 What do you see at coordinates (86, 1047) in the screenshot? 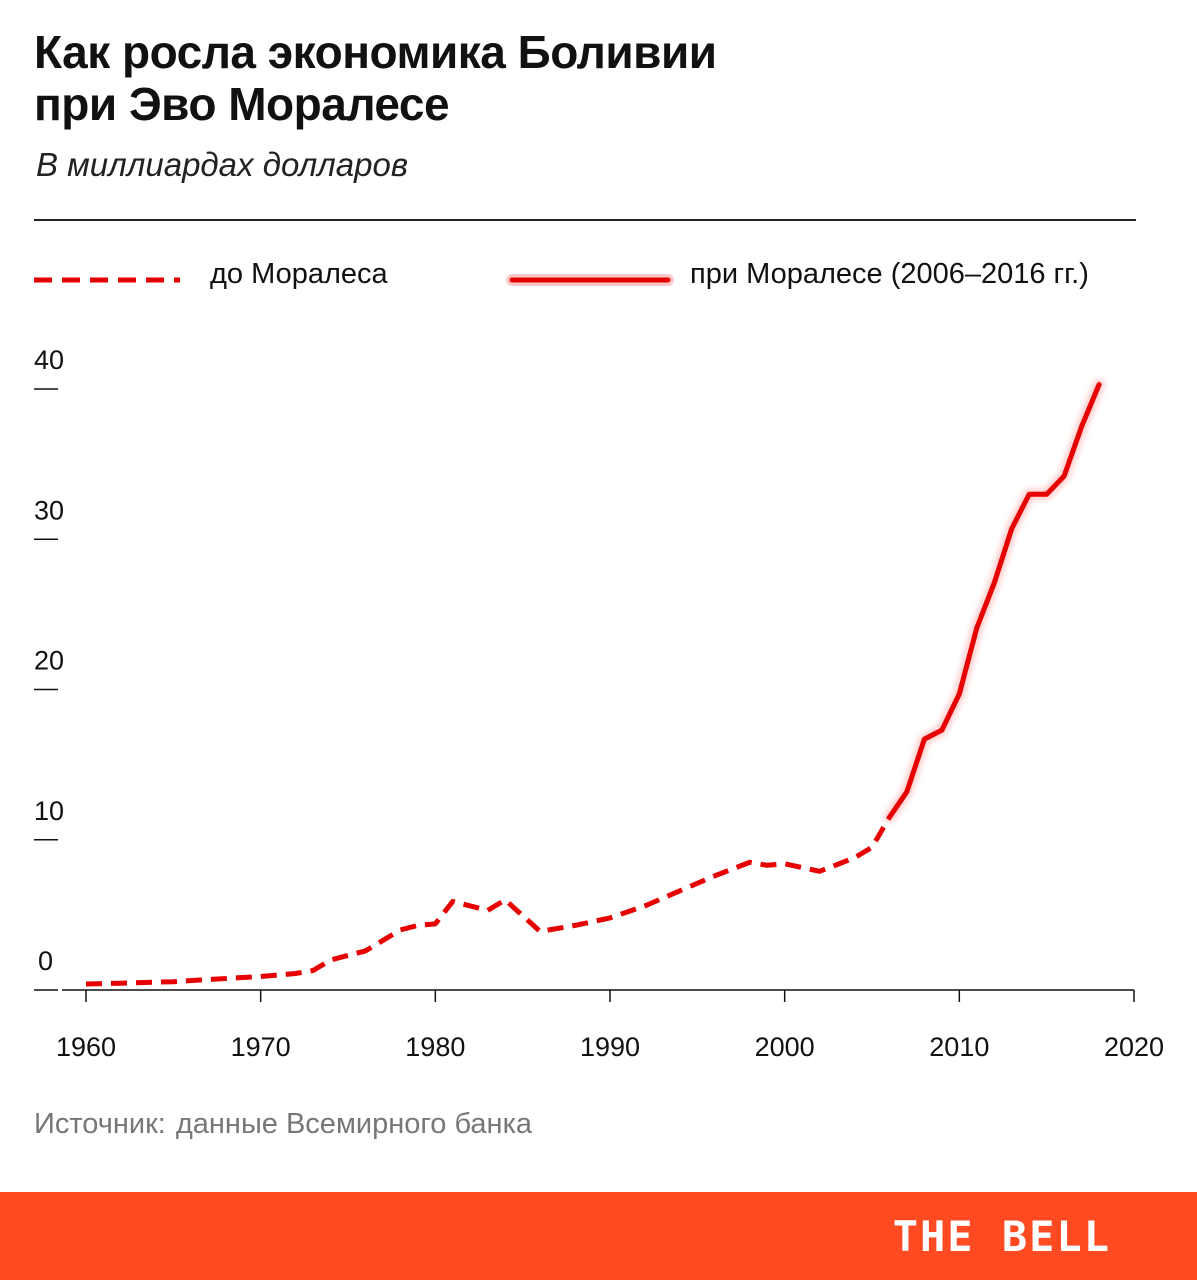
I see `x-tick-label-1960: 1960` at bounding box center [86, 1047].